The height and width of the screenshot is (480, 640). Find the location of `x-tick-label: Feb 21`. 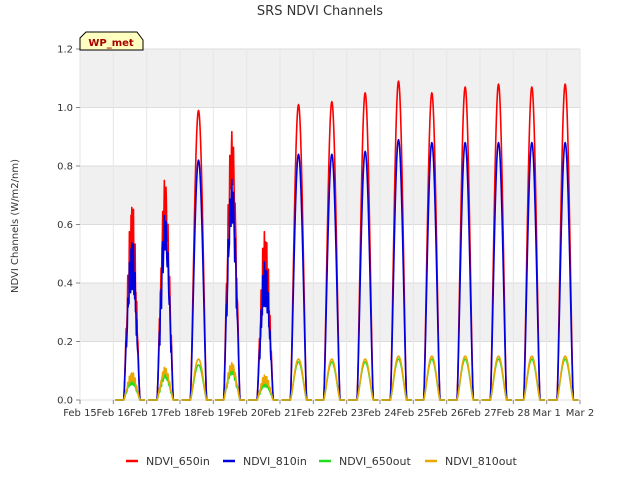

x-tick-label: Feb 21 is located at coordinates (280, 413).